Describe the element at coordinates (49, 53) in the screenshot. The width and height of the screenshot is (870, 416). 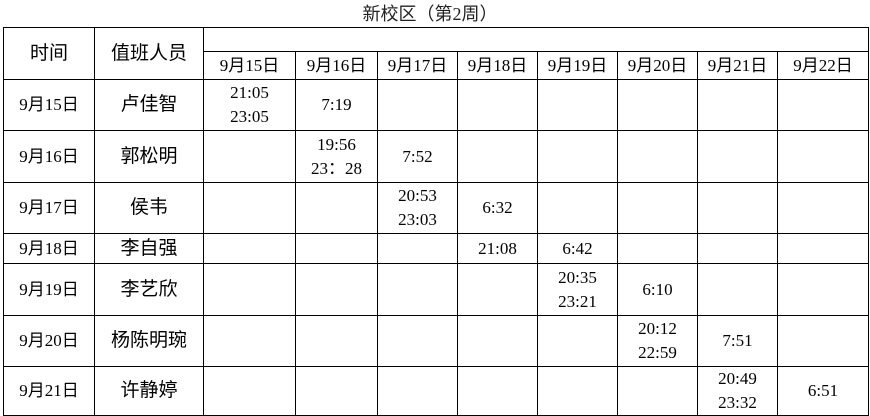
I see `header-time: 时间` at that location.